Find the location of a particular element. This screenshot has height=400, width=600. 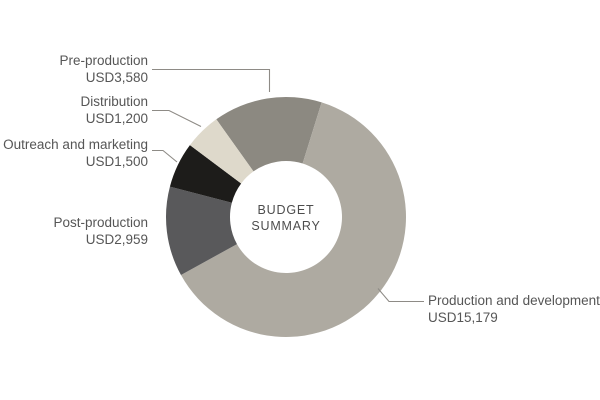

segment-label-distribution: Distribution is located at coordinates (114, 101).